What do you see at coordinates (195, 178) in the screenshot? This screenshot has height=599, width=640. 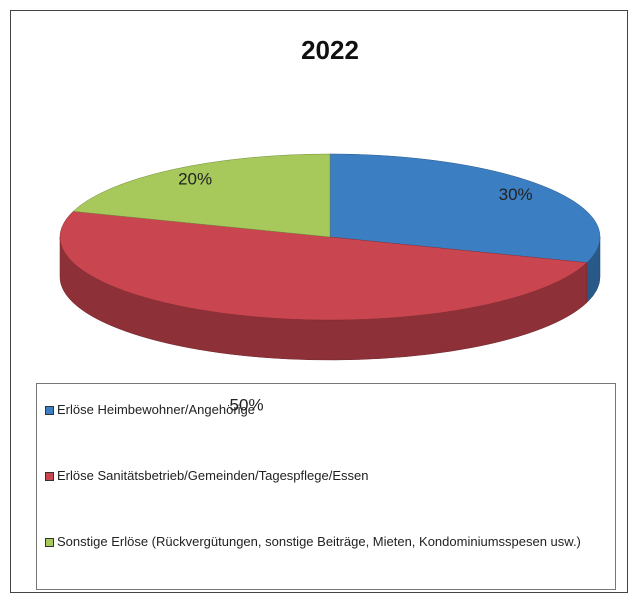 I see `data-label: 20%` at bounding box center [195, 178].